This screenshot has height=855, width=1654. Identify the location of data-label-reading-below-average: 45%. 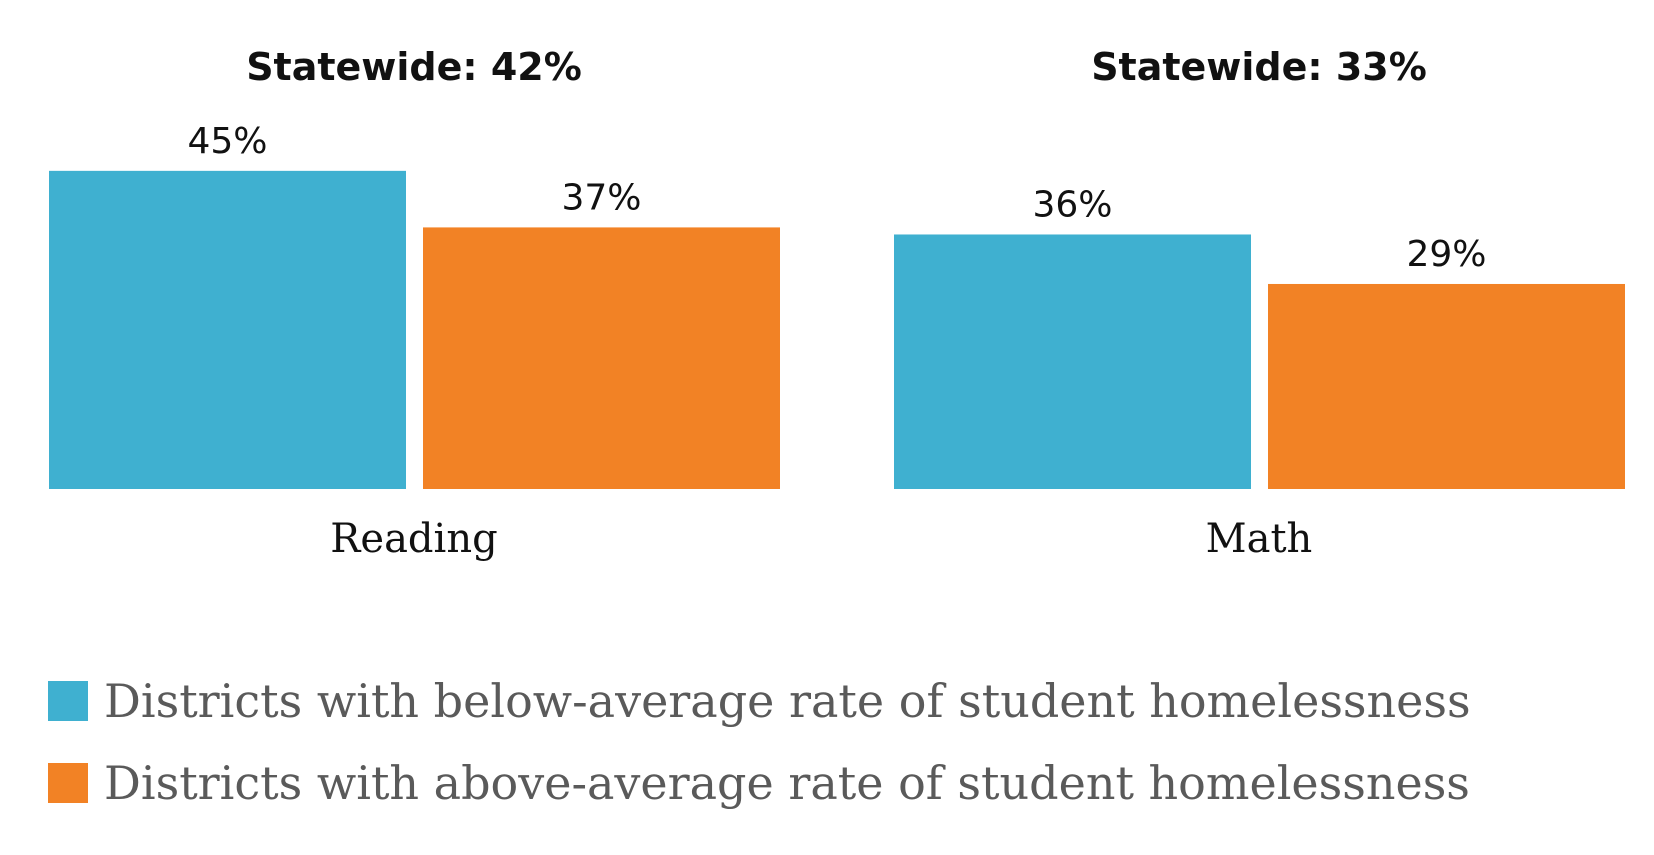
(227, 141).